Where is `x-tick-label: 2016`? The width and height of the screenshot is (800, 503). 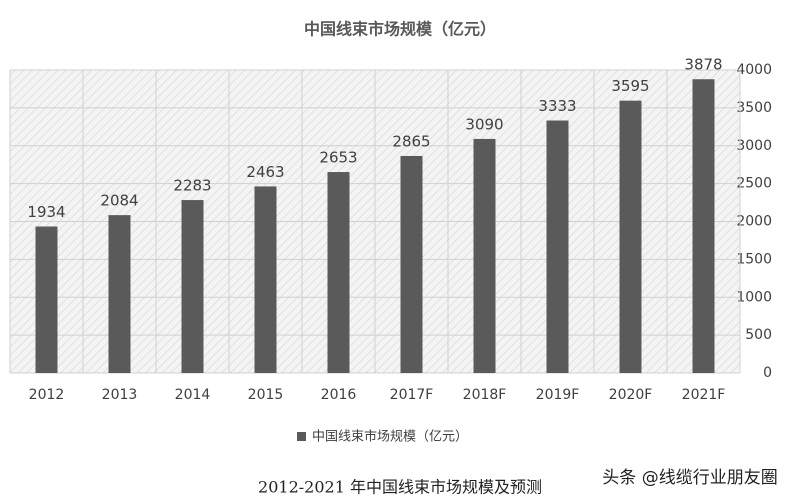
x-tick-label: 2016 is located at coordinates (339, 395).